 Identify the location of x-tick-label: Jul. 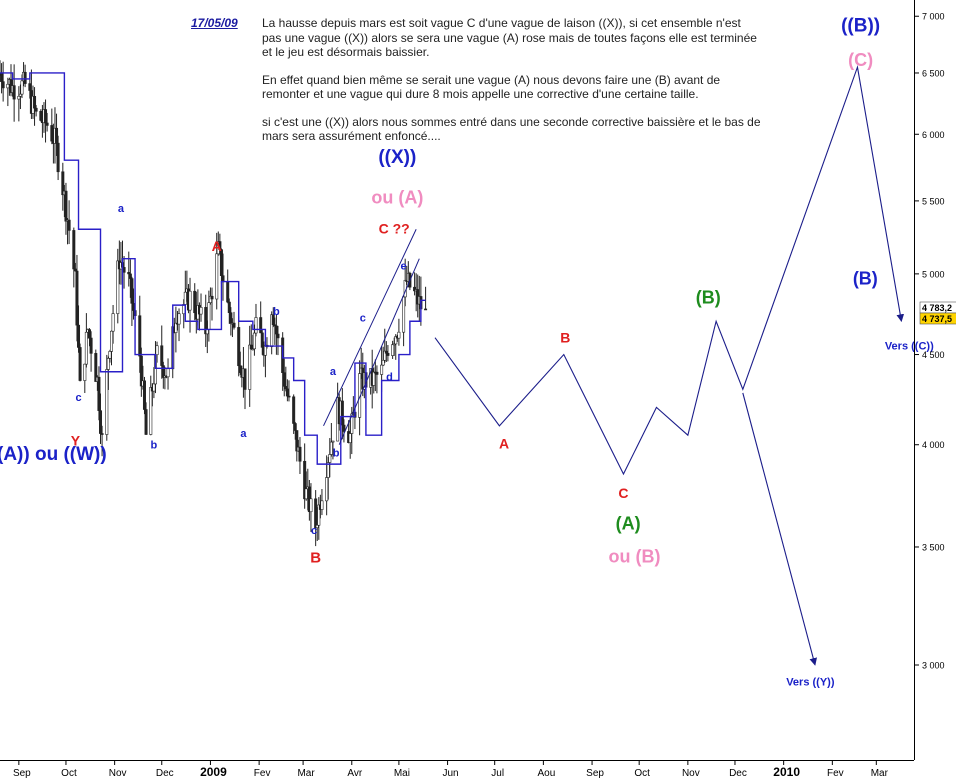
(497, 773).